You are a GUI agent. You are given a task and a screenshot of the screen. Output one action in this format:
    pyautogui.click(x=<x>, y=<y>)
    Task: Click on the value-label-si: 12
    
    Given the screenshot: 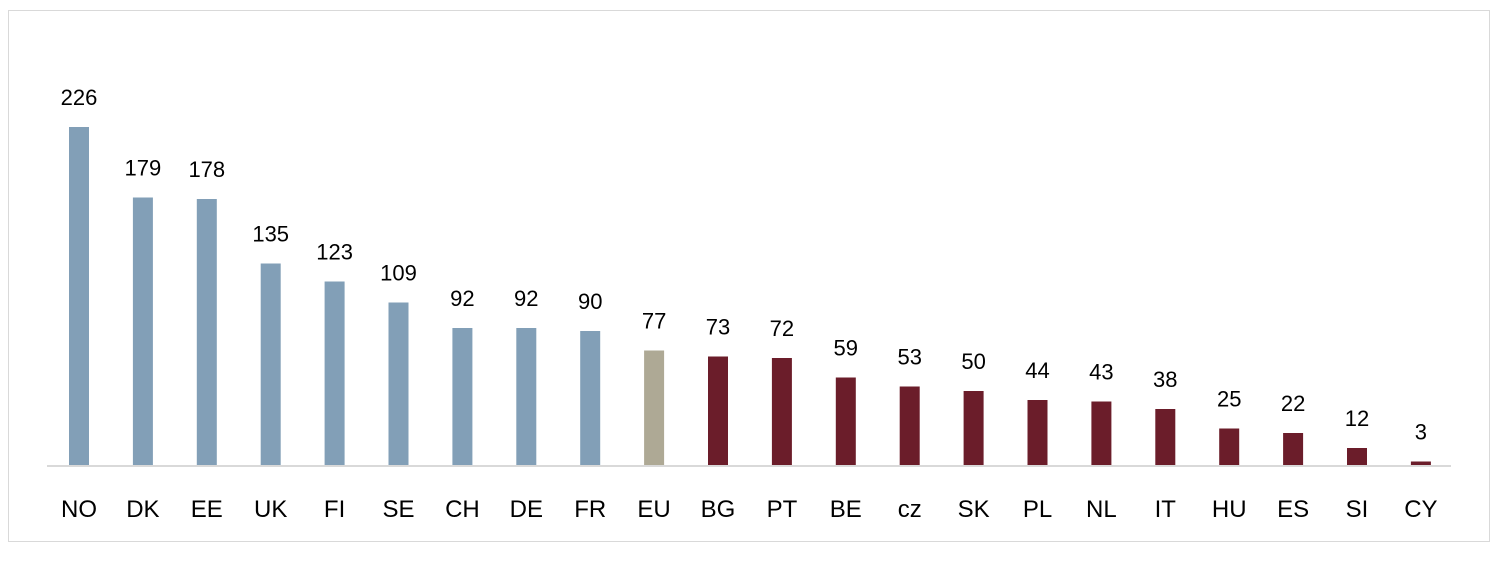 What is the action you would take?
    pyautogui.click(x=1357, y=418)
    